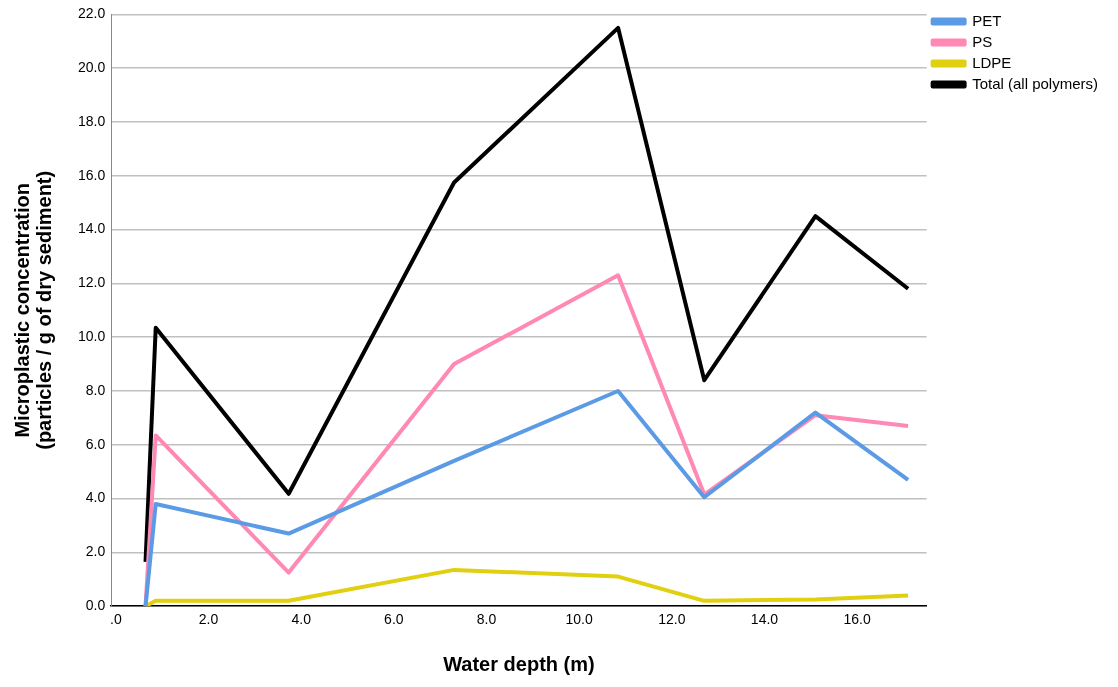 The height and width of the screenshot is (687, 1118). Describe the element at coordinates (208, 619) in the screenshot. I see `x-tick-label: 2.0` at that location.